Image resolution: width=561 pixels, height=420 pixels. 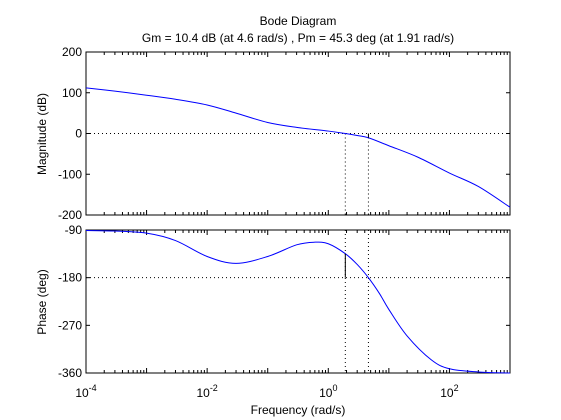 I want to click on chart-title: Bode Diagram, so click(x=298, y=21).